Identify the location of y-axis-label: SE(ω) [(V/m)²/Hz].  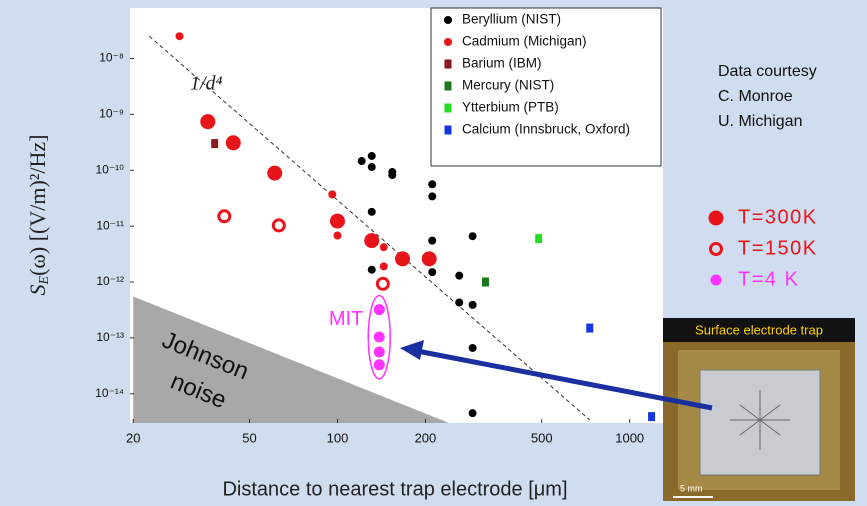
(38, 215).